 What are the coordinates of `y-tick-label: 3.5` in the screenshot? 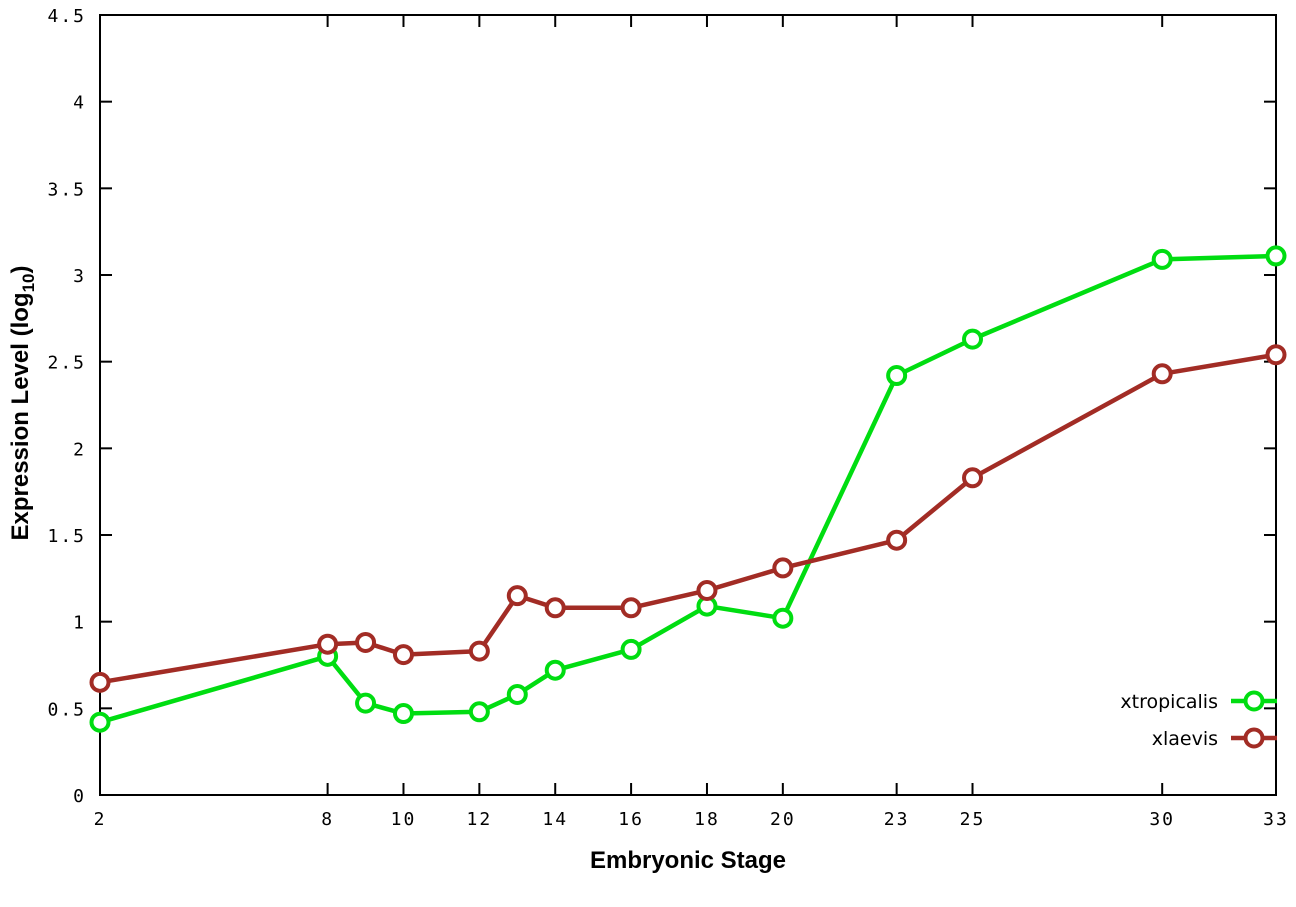 It's located at (66, 189).